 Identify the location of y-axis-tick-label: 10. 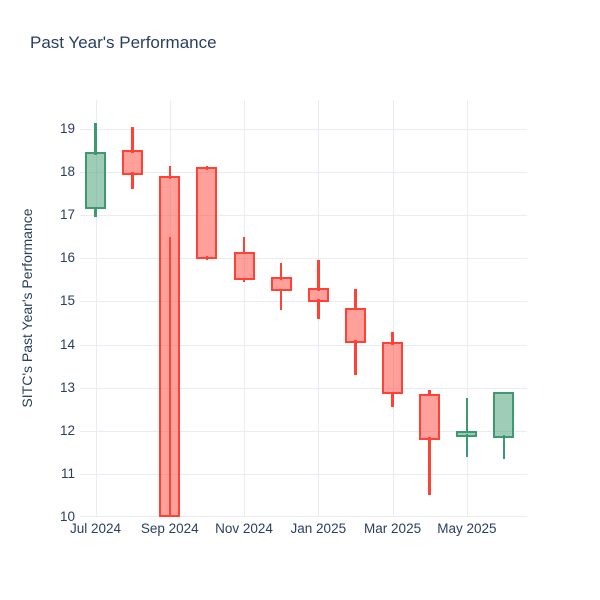
(67, 516).